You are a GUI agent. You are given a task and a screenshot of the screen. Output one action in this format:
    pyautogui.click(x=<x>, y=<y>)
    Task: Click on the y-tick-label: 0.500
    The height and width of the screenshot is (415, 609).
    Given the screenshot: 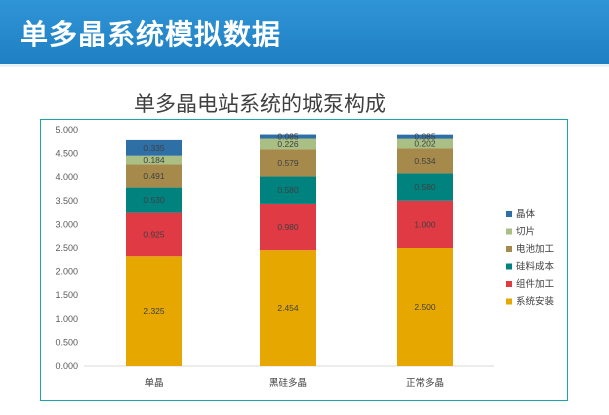 What is the action you would take?
    pyautogui.click(x=66, y=342)
    